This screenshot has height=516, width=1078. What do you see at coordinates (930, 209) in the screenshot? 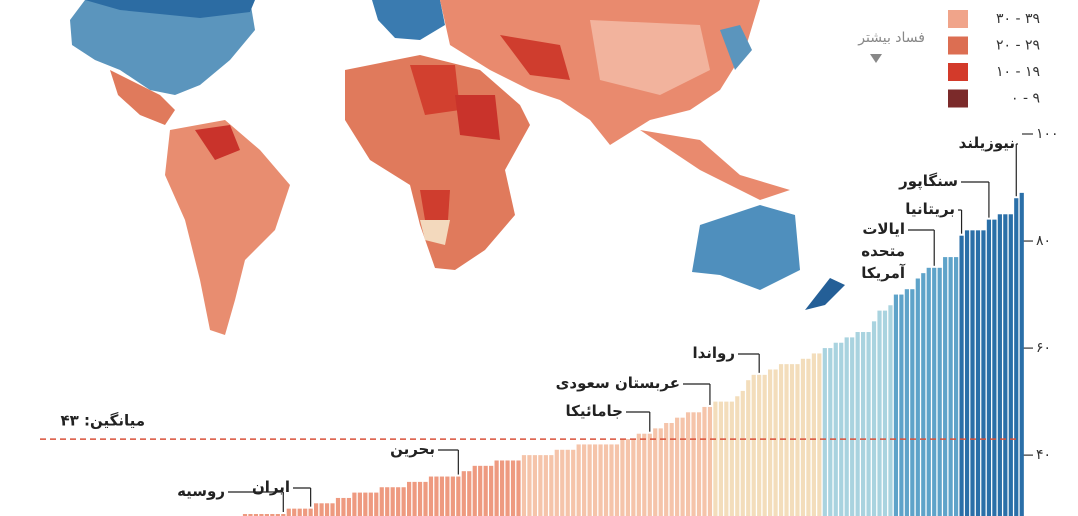
I see `annotation-label: بریتانیا` at bounding box center [930, 209].